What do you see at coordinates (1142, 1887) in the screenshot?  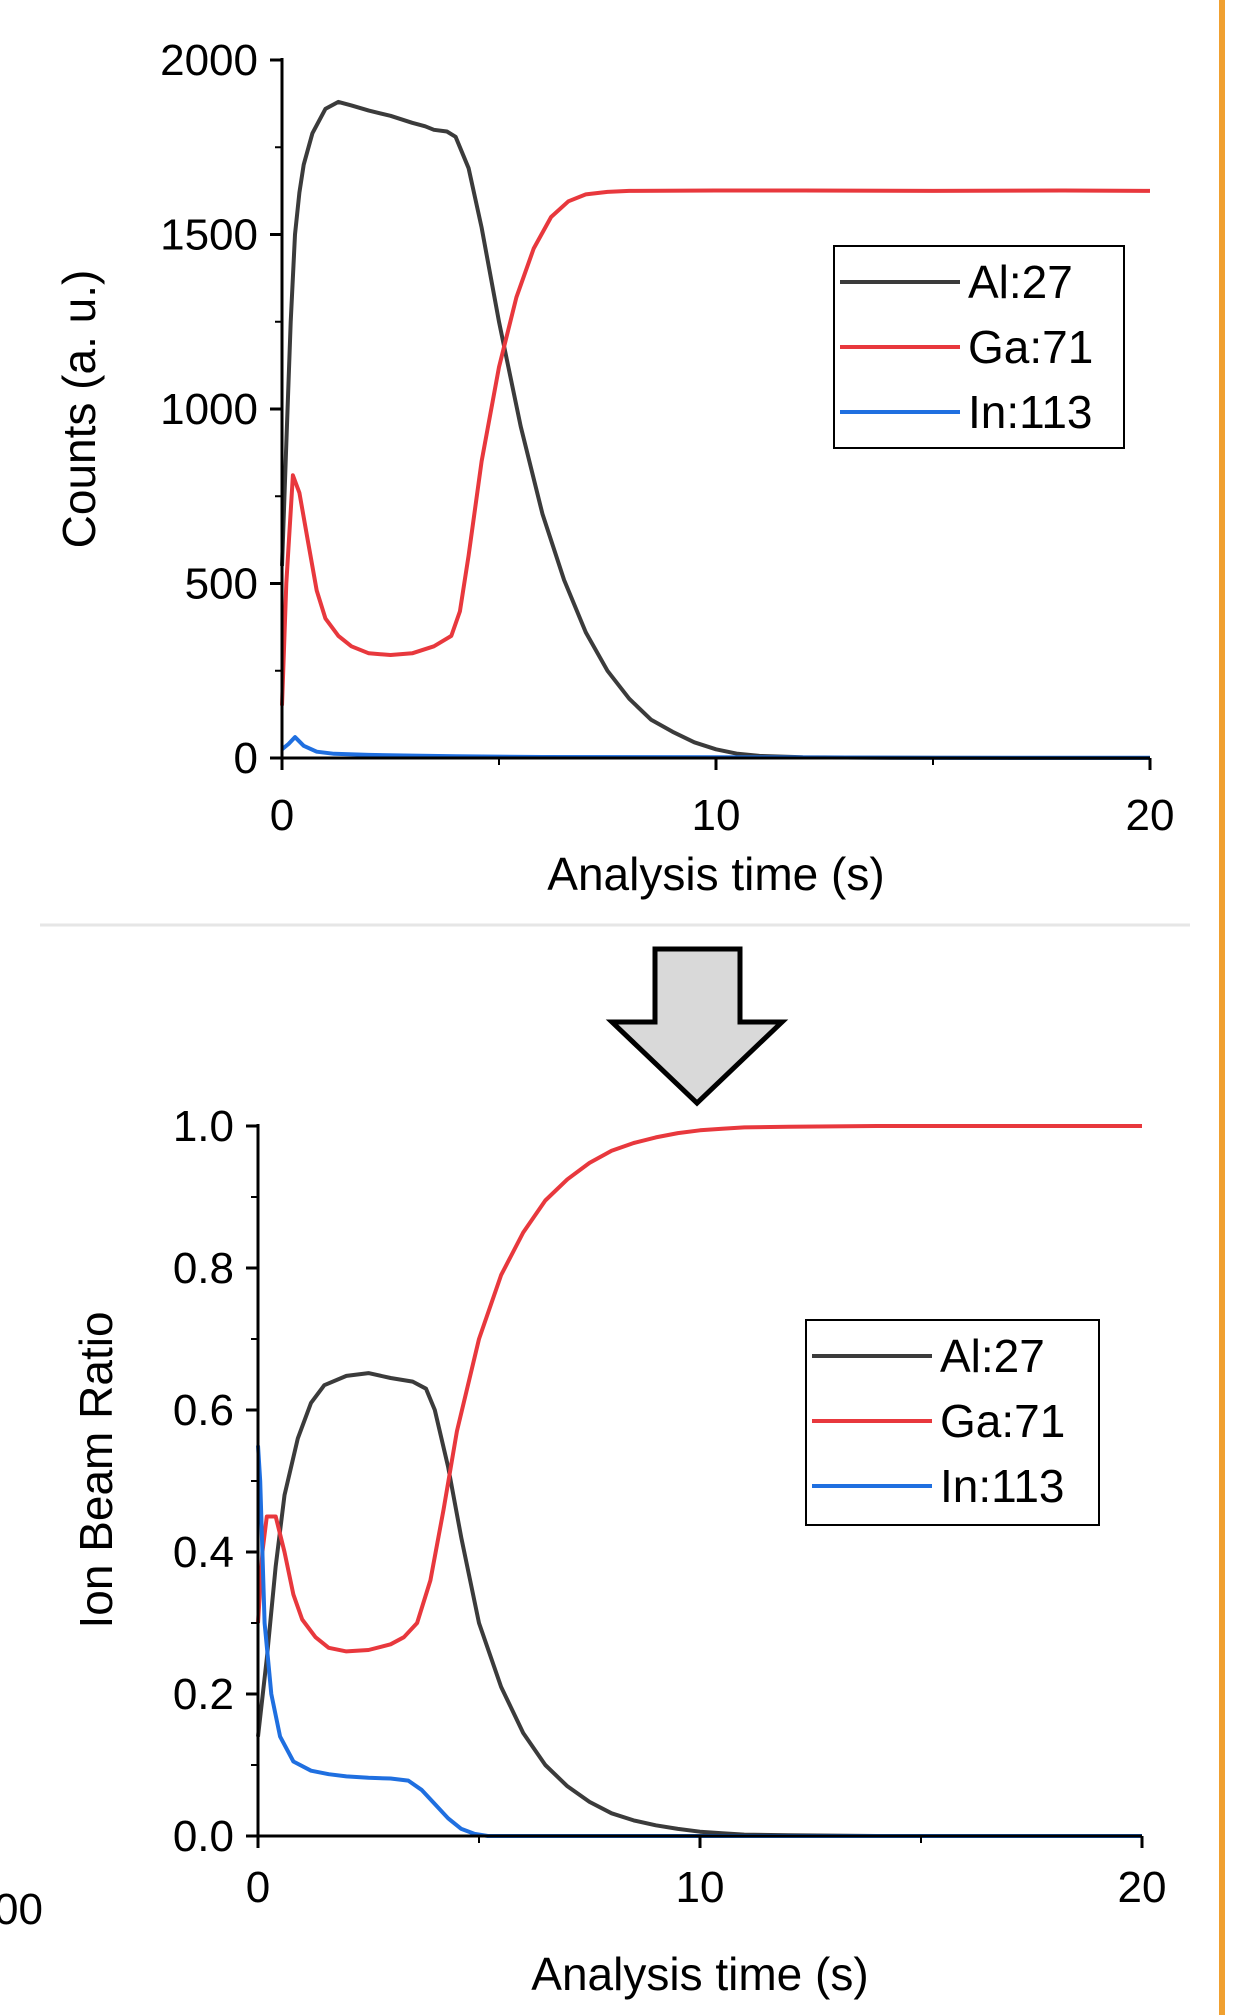 I see `ratio-x-tick-label: 20` at bounding box center [1142, 1887].